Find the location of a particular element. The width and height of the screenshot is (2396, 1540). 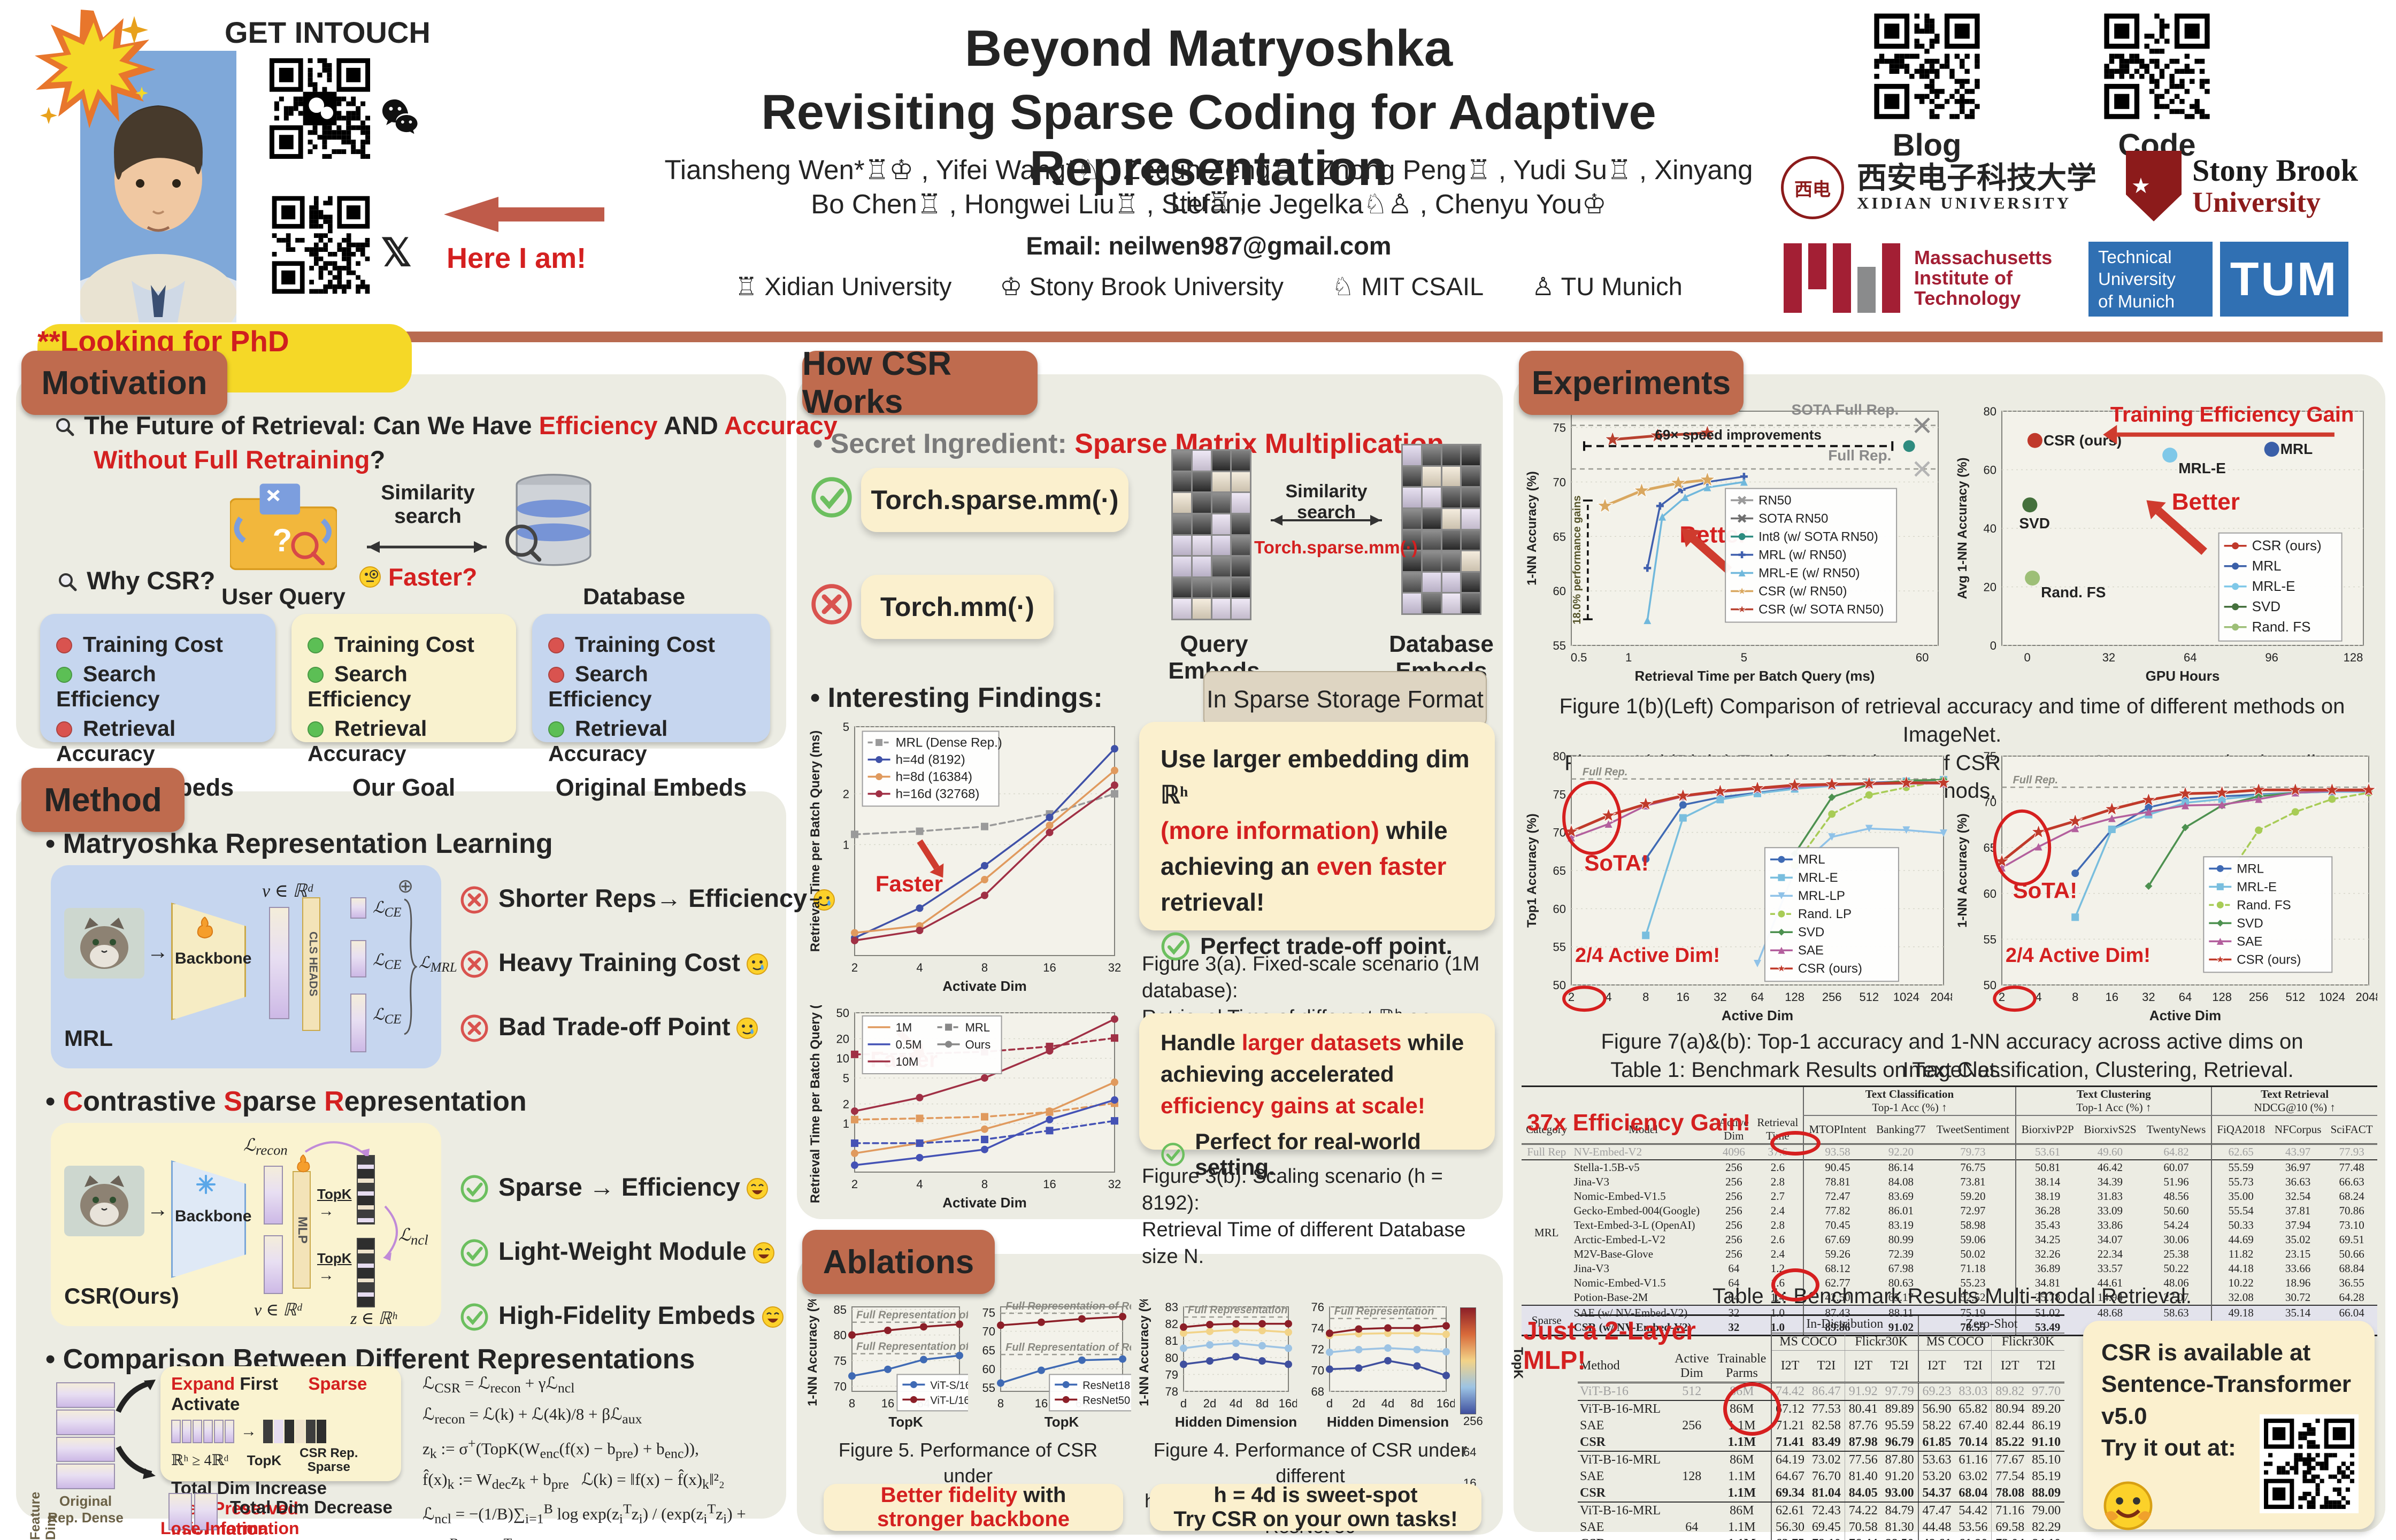

svg-text: Top1 Accuracy (%) is located at coordinates (1532, 870).